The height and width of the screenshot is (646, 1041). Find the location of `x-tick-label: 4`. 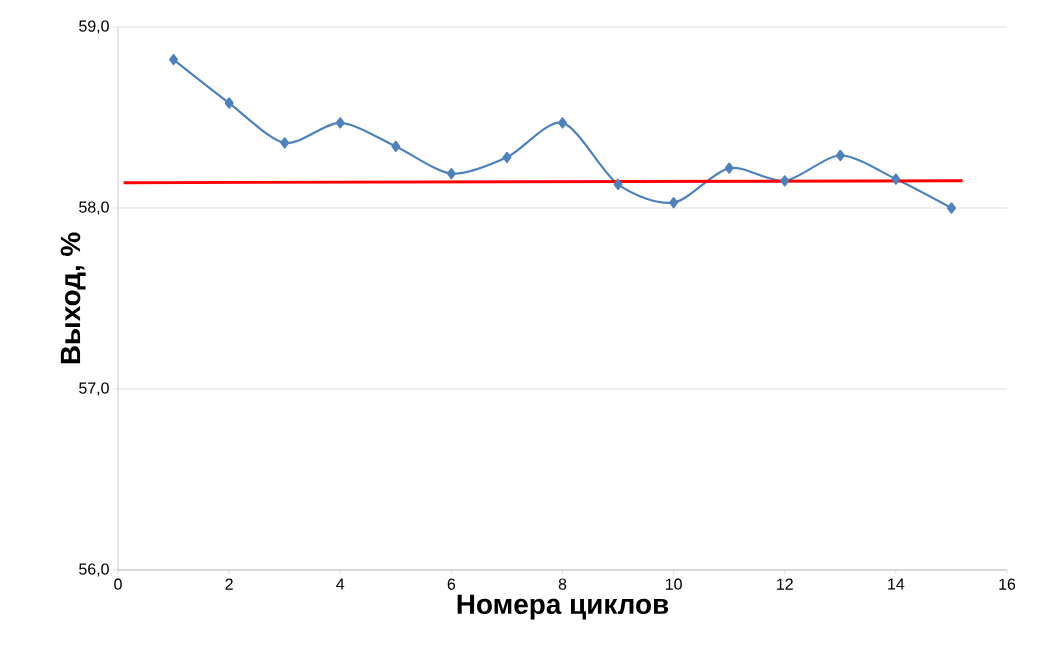

x-tick-label: 4 is located at coordinates (340, 584).